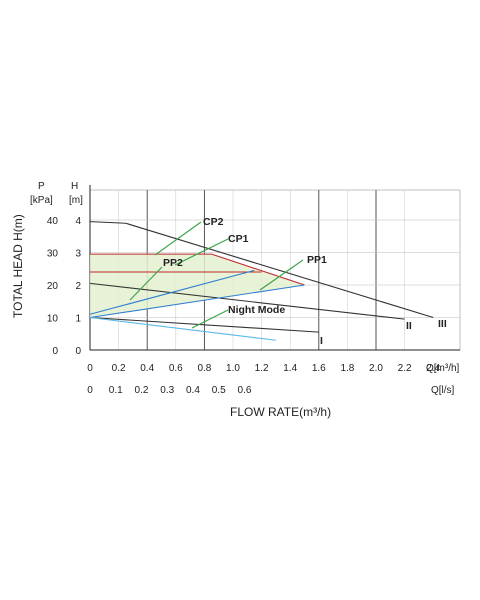  Describe the element at coordinates (116, 390) in the screenshot. I see `x-tick-label-ls: 0.1` at that location.